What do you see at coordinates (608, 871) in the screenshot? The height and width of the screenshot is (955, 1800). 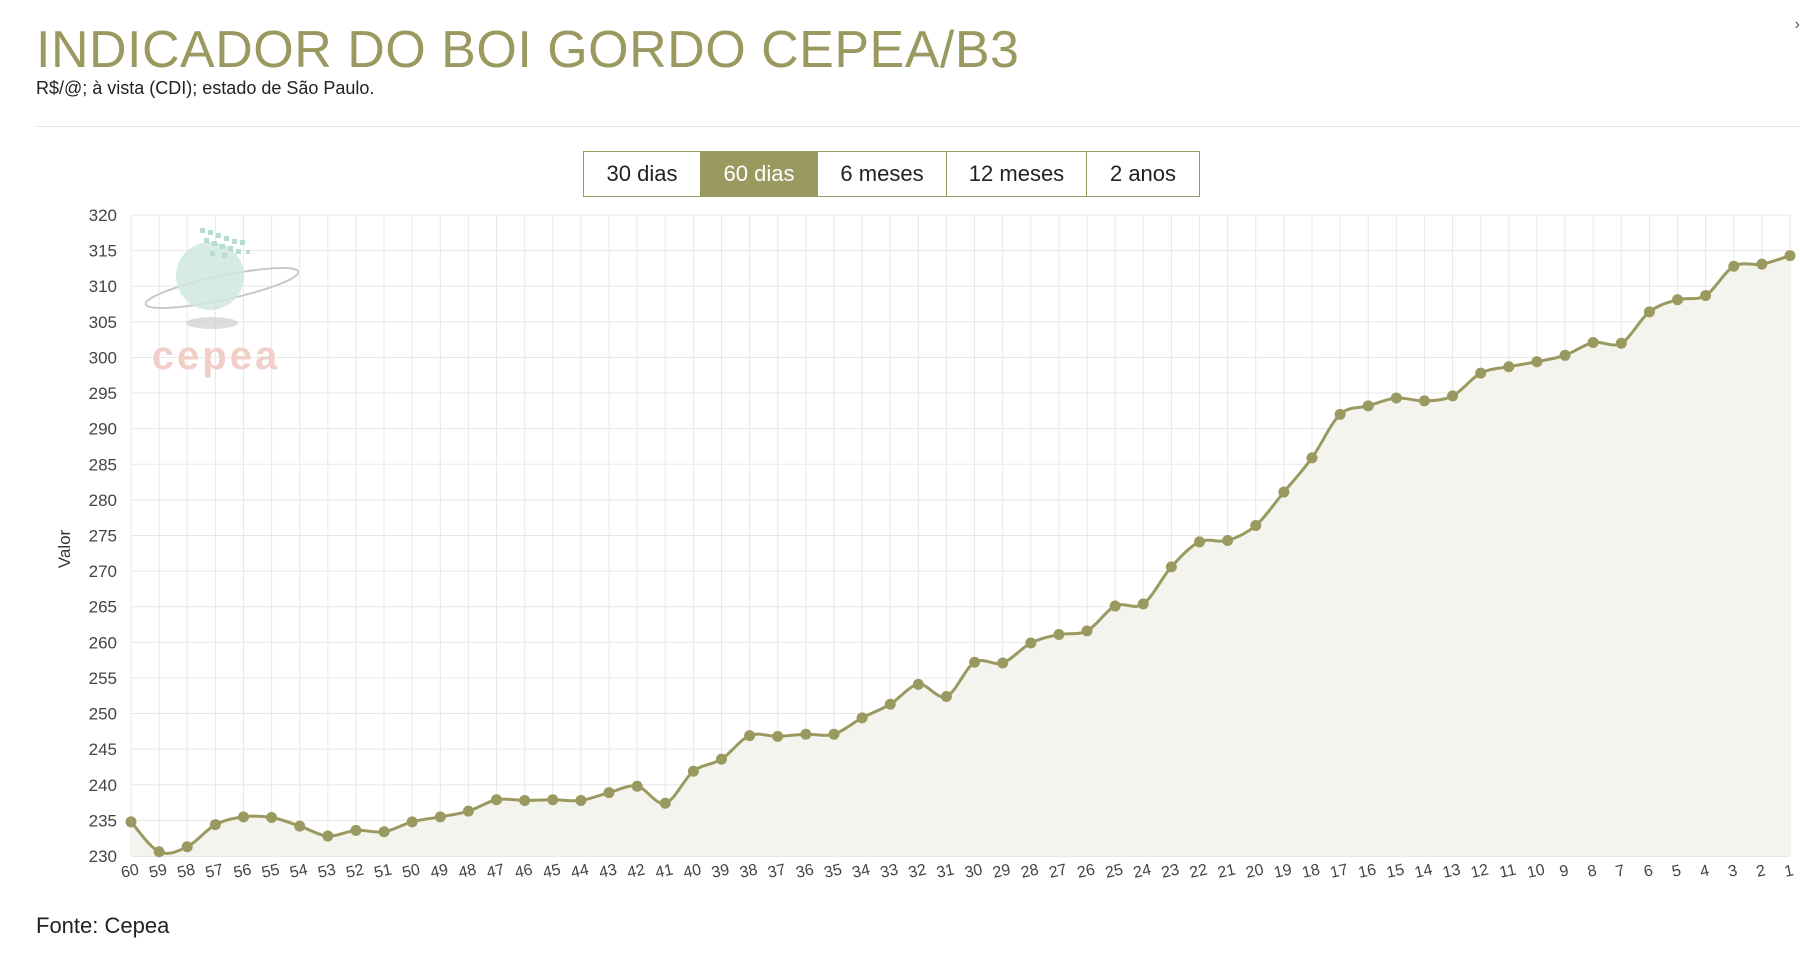 I see `x-tick-label: 43` at bounding box center [608, 871].